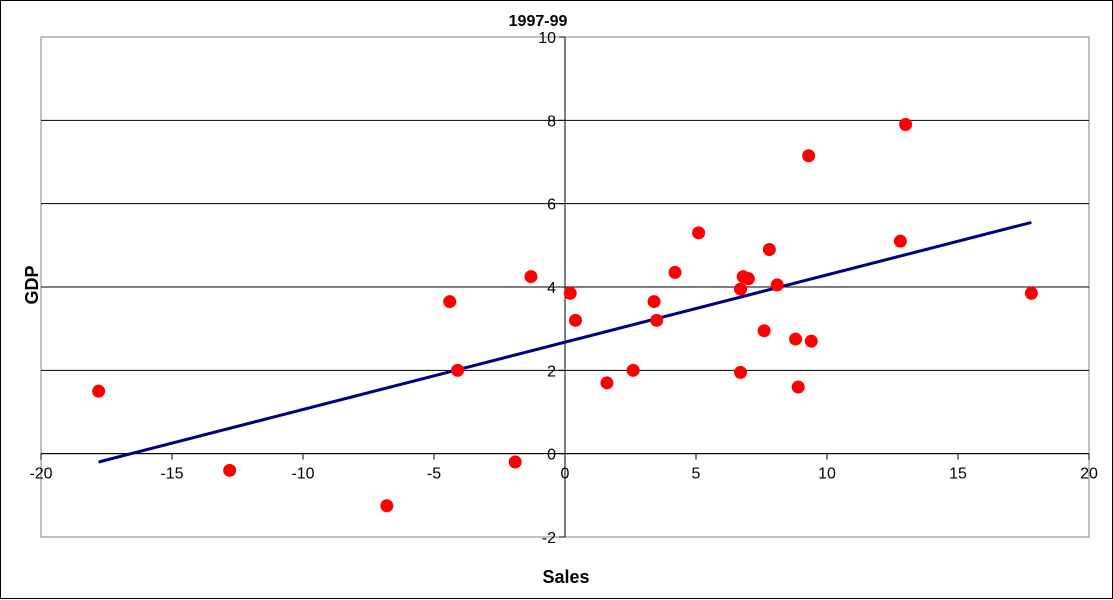 Image resolution: width=1113 pixels, height=600 pixels. I want to click on y-tick-label: 6, so click(551, 205).